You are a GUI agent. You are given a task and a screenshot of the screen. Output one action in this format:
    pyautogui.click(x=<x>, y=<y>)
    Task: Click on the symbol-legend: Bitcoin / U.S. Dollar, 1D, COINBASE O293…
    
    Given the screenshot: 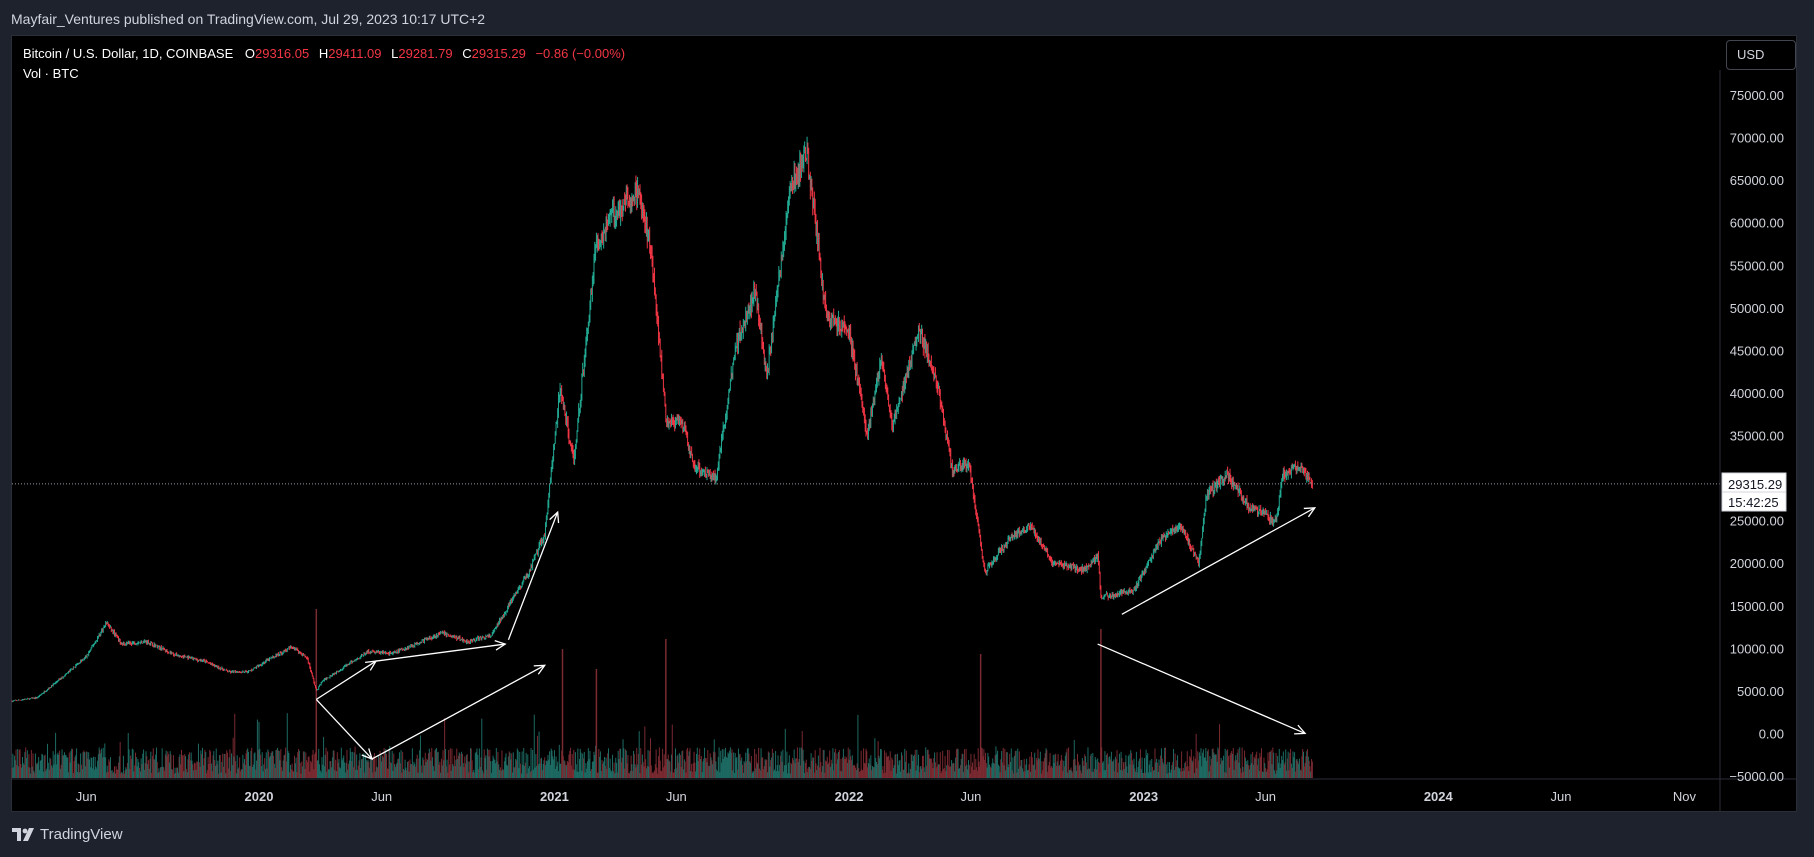 What is the action you would take?
    pyautogui.click(x=324, y=53)
    